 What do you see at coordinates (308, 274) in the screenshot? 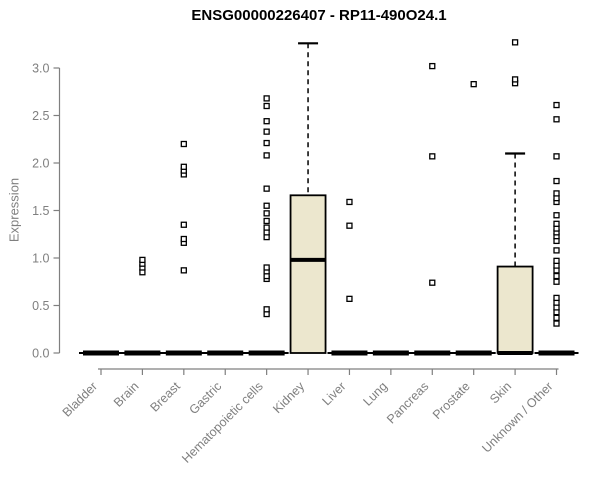
I see `box-kidney` at bounding box center [308, 274].